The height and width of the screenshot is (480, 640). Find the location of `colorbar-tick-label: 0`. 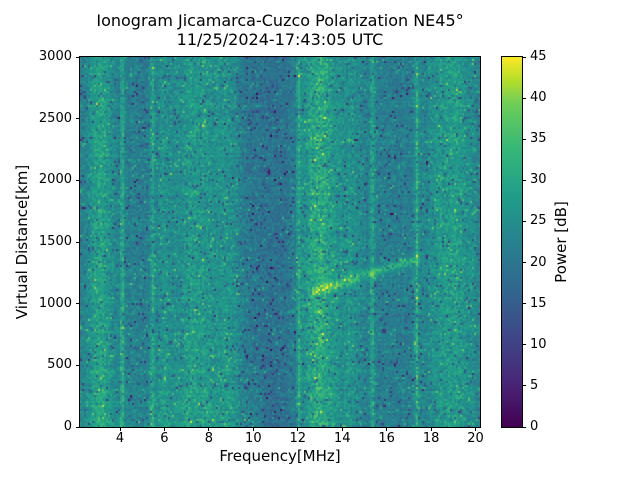

colorbar-tick-label: 0 is located at coordinates (534, 426).